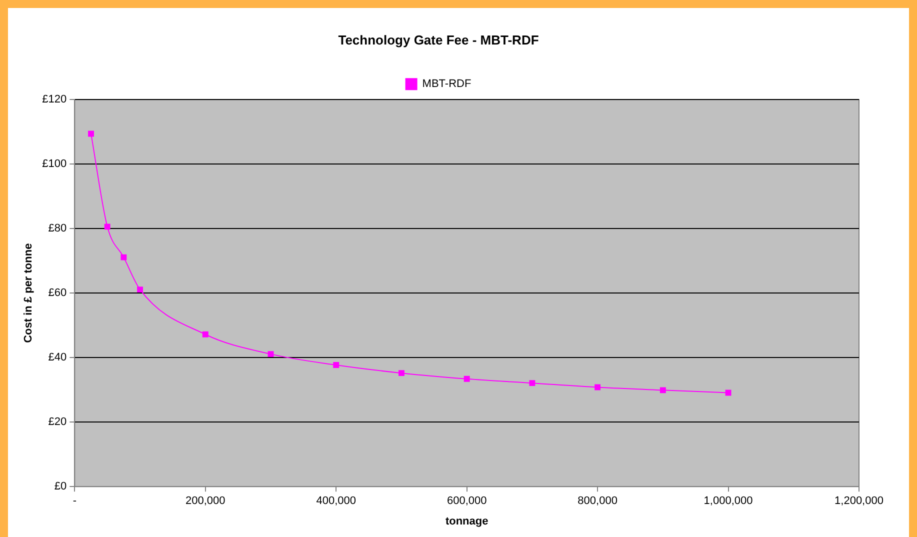 Image resolution: width=917 pixels, height=537 pixels. Describe the element at coordinates (336, 501) in the screenshot. I see `x-tick-label: 400,000` at that location.